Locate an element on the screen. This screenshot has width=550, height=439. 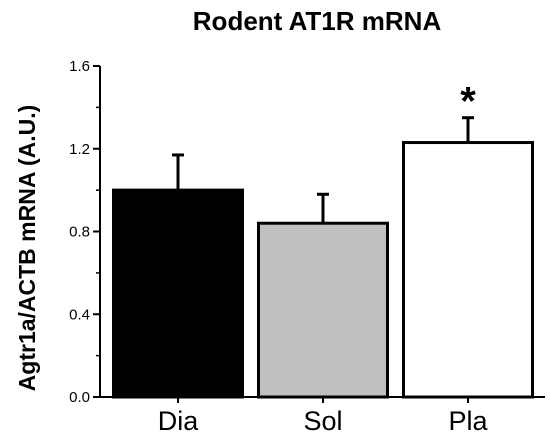
significance-asterisk: * is located at coordinates (468, 102).